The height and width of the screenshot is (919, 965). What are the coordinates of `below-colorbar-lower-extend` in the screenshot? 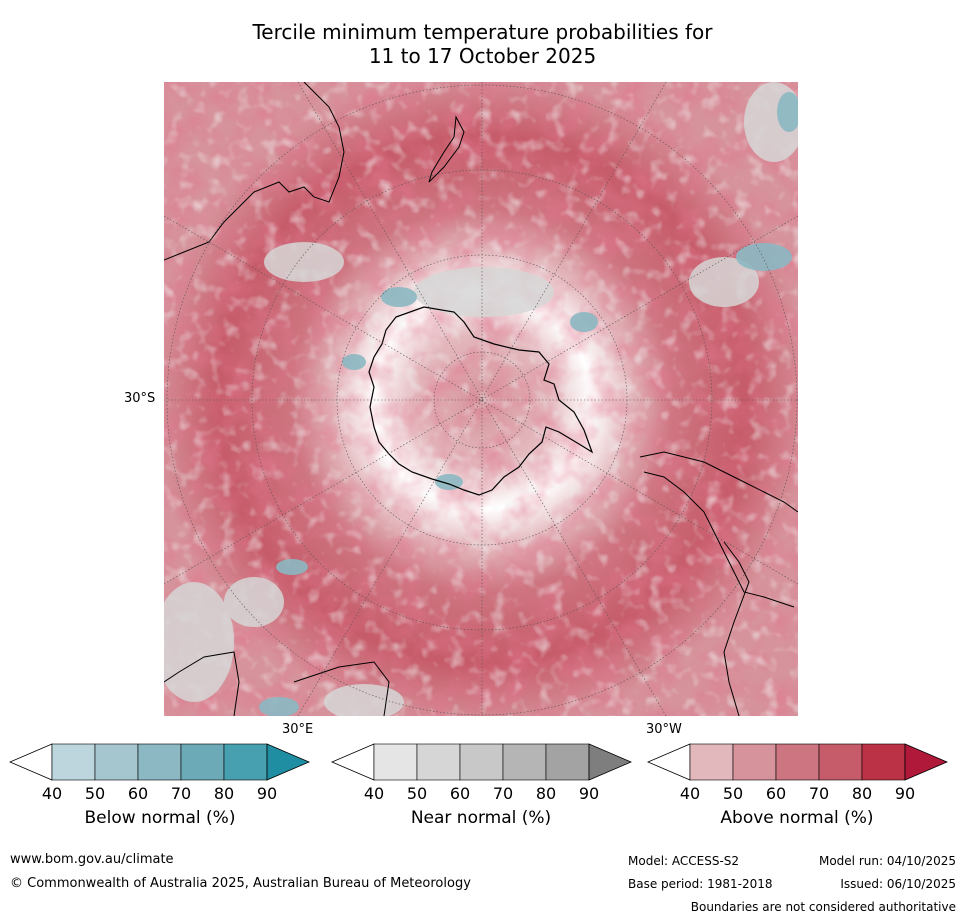 It's located at (30, 762).